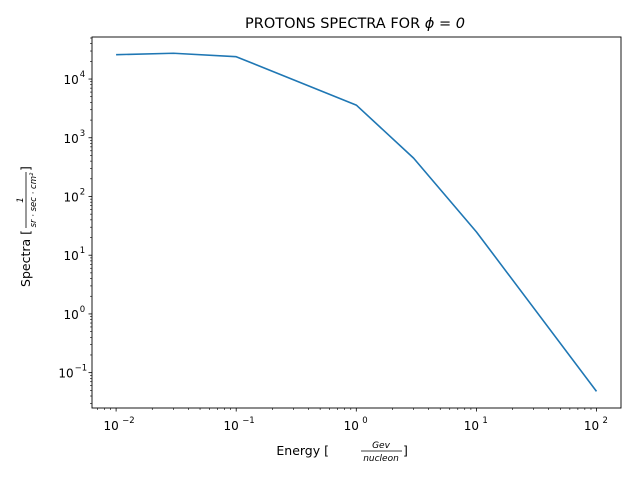 The width and height of the screenshot is (640, 484). I want to click on y-tick-exponent: 3, so click(82, 134).